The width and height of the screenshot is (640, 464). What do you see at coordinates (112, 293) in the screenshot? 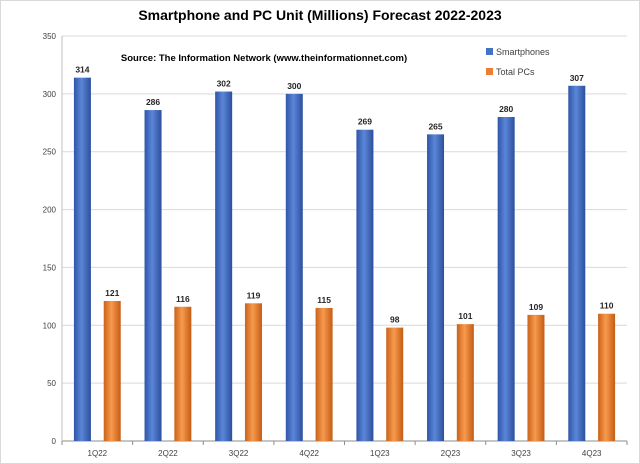
I see `data-label-total-pcs-1q22: 121` at bounding box center [112, 293].